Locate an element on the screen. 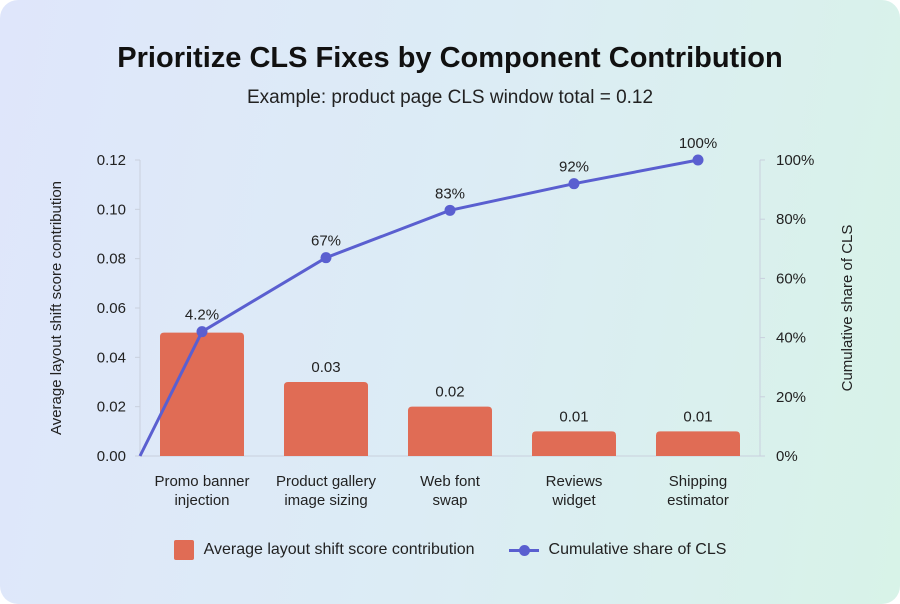 The height and width of the screenshot is (604, 900). left-tick-label: 0.12 is located at coordinates (111, 160).